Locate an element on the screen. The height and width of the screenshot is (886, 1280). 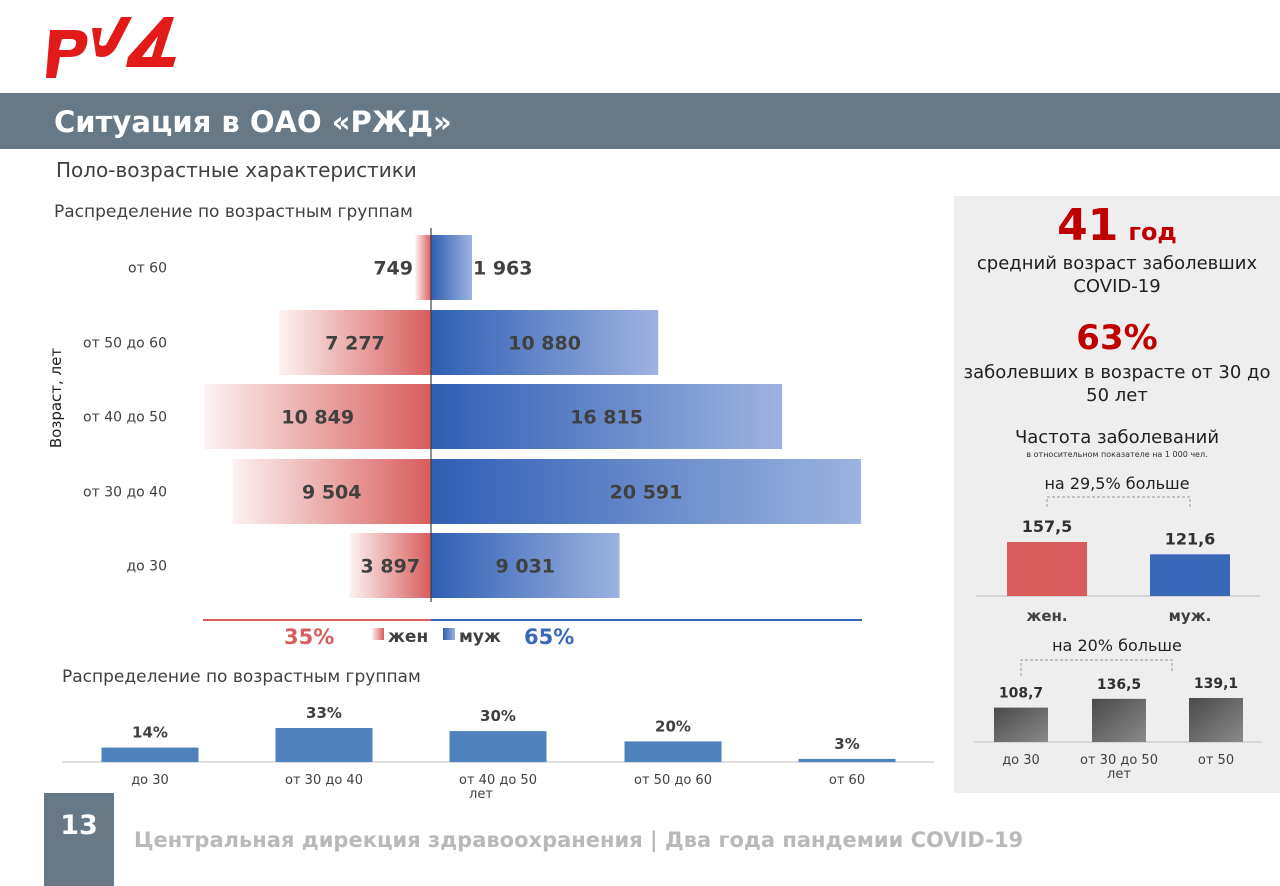
pyramid-category-label: от 60 is located at coordinates (147, 269).